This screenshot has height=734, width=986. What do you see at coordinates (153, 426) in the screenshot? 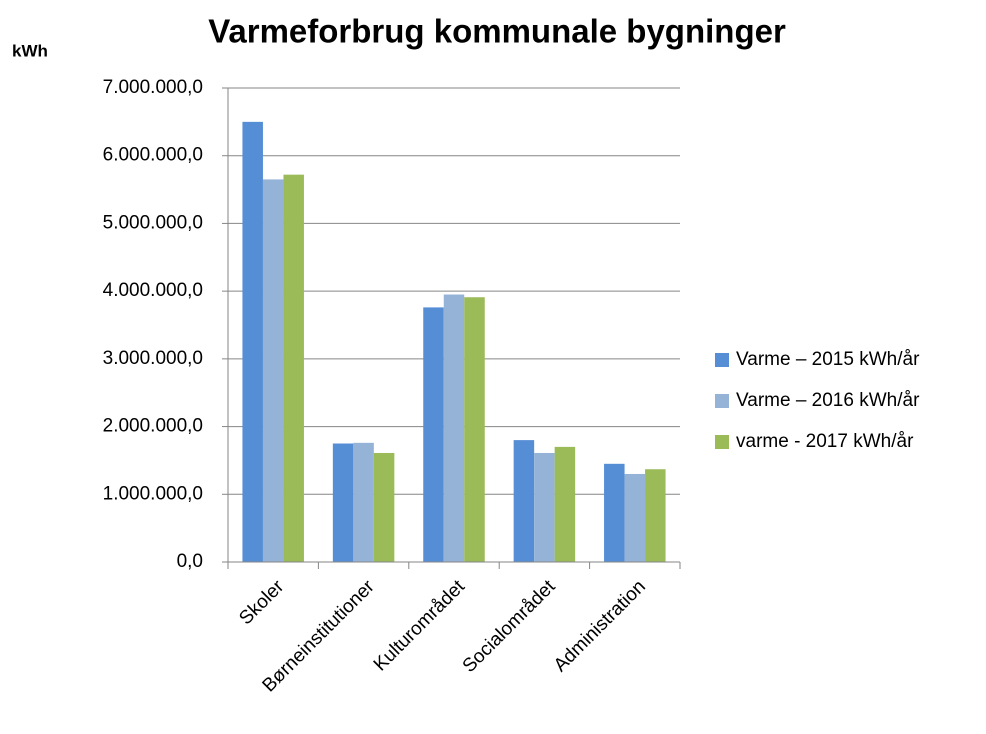
I see `y-tick-label: 2.000.000,0` at bounding box center [153, 426].